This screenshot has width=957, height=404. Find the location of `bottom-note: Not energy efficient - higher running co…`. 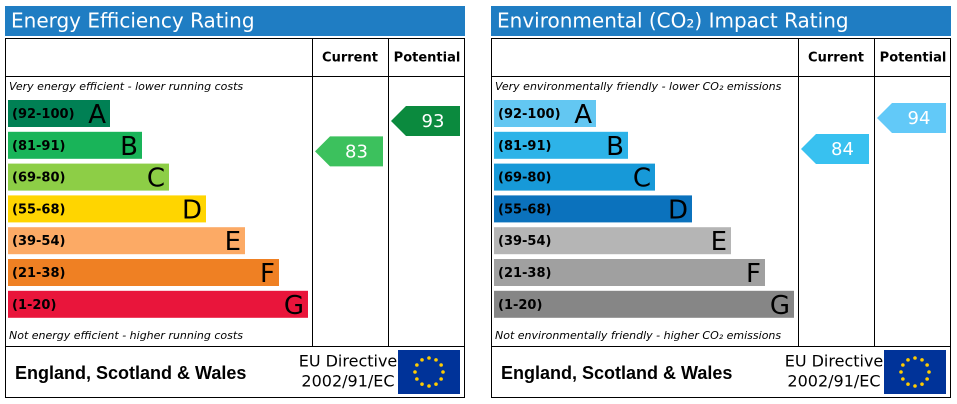

bottom-note: Not energy efficient - higher running co… is located at coordinates (126, 335).